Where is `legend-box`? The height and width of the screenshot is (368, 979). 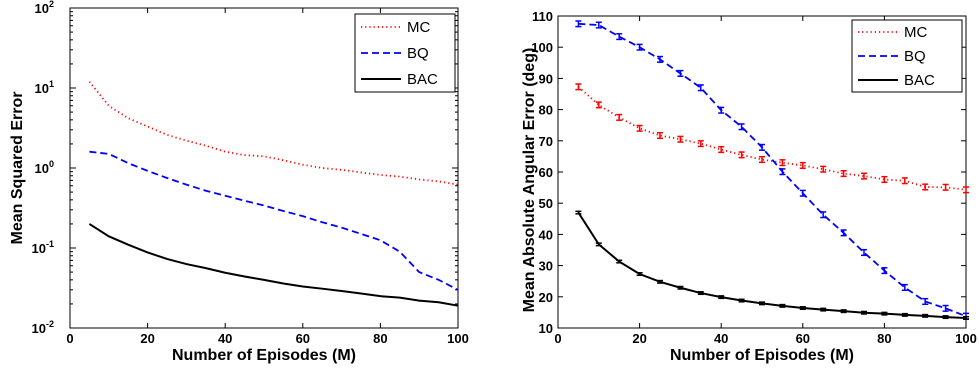
legend-box is located at coordinates (405, 53).